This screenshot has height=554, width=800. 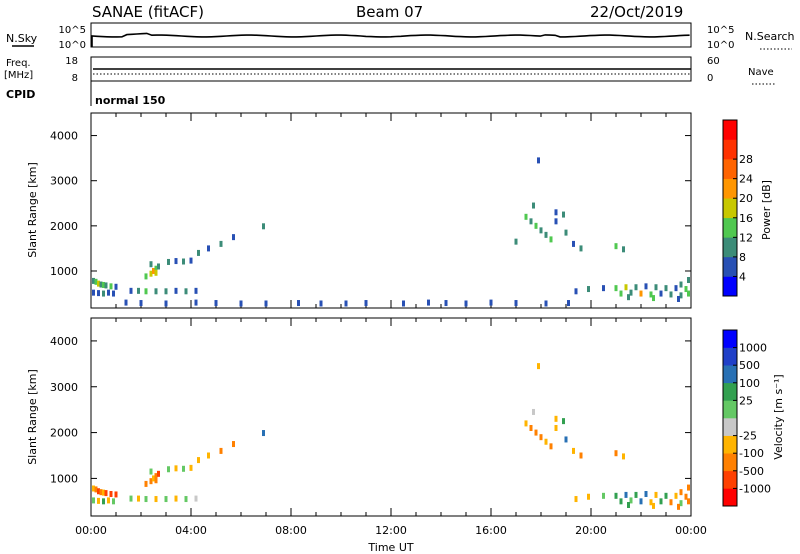 What do you see at coordinates (18, 63) in the screenshot?
I see `freq-label: Freq.` at bounding box center [18, 63].